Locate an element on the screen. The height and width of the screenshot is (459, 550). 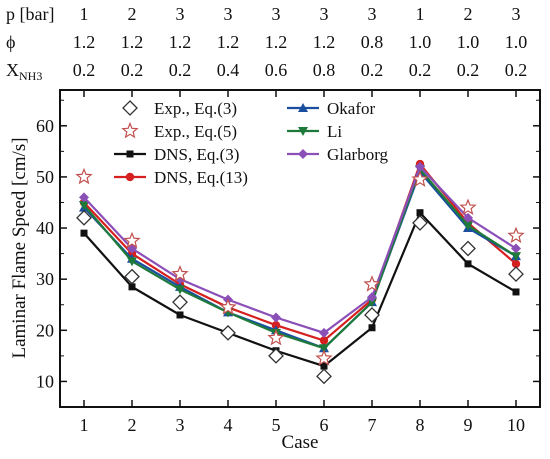
legend-item: Okafor is located at coordinates (331, 108).